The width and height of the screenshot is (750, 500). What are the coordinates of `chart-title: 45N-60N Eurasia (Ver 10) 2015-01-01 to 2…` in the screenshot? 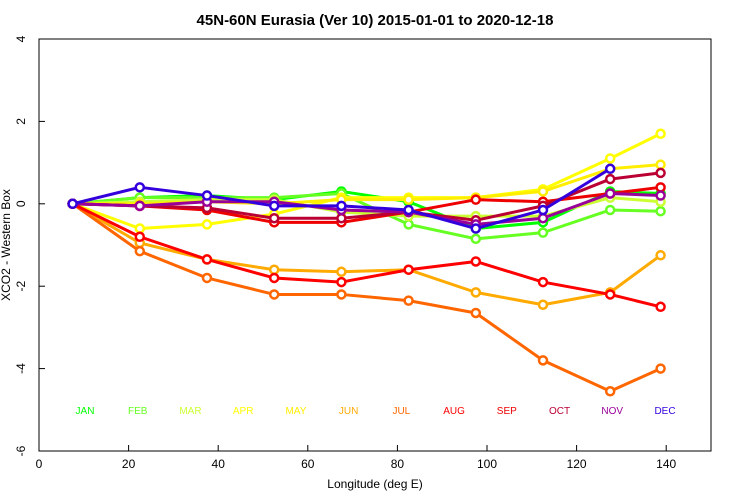 It's located at (375, 20).